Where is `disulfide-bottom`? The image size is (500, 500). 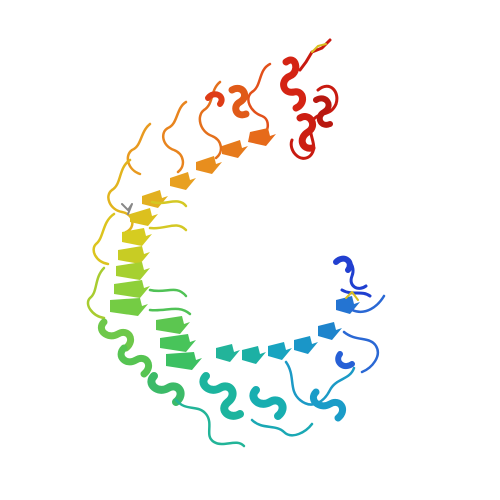
disulfide-bottom is located at coordinates (352, 296).